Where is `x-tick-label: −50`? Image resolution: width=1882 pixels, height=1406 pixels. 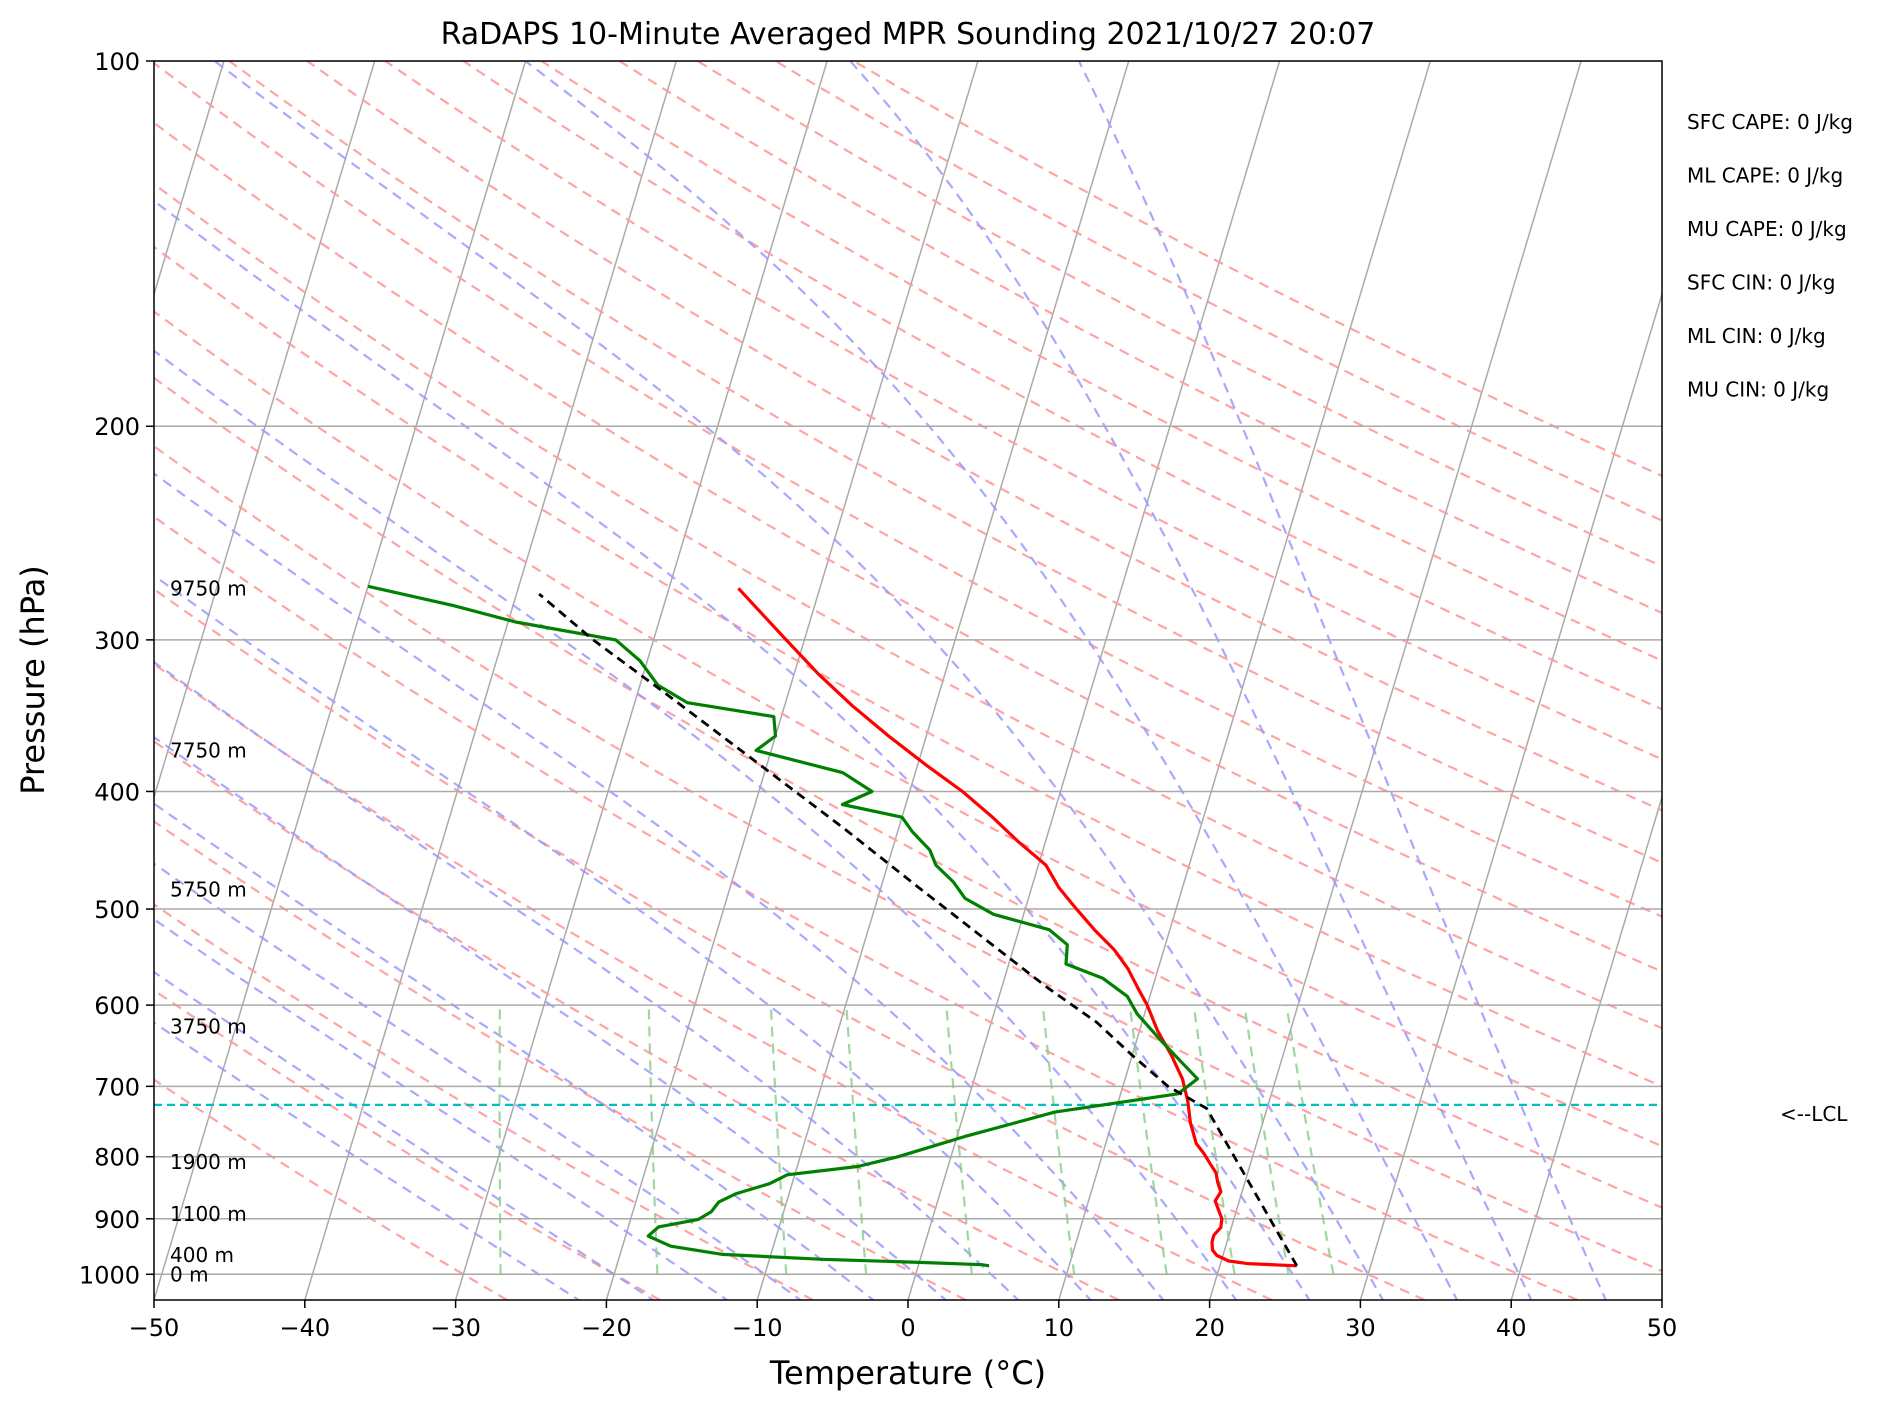
x-tick-label: −50 is located at coordinates (154, 1328).